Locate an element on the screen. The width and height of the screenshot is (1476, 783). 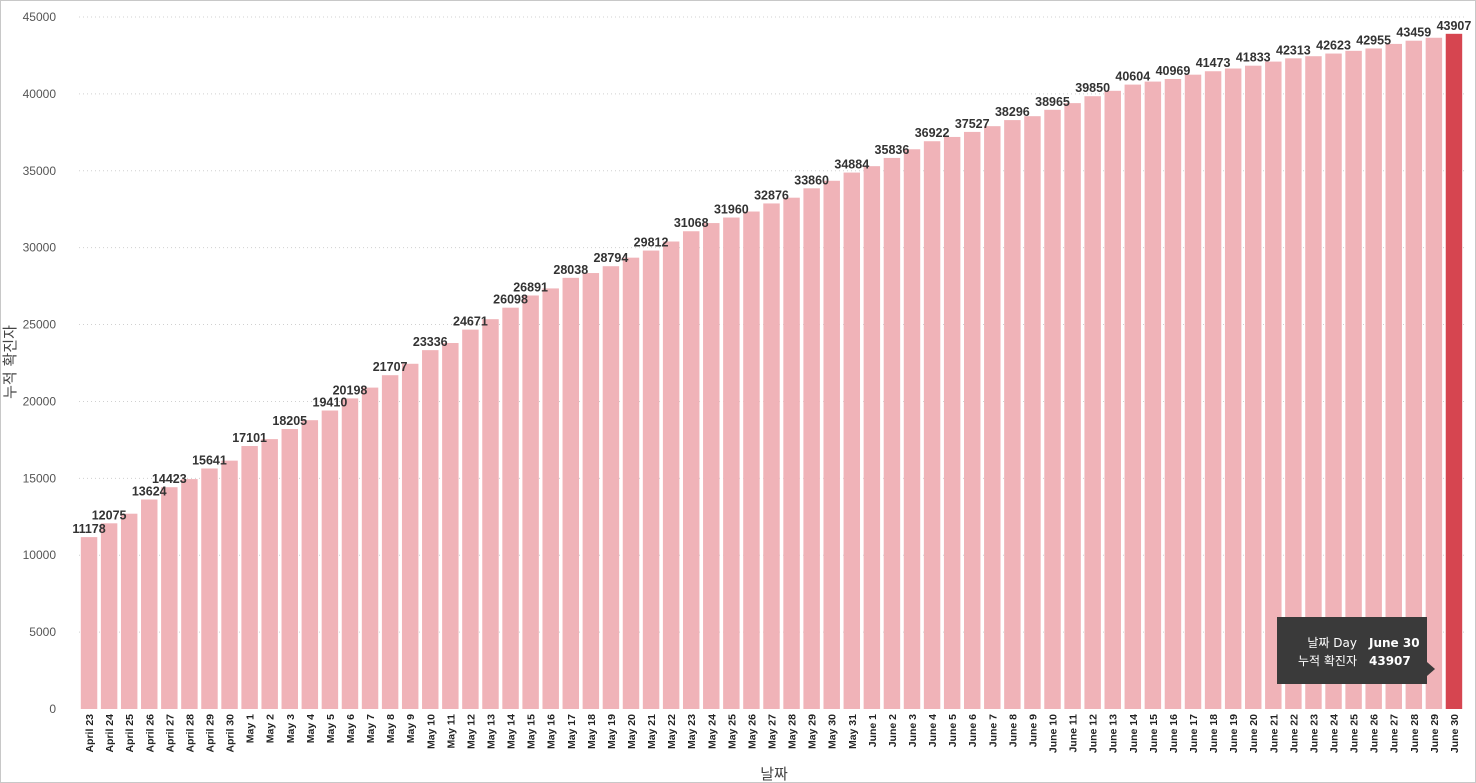
x-tick-label: May 11 is located at coordinates (451, 731).